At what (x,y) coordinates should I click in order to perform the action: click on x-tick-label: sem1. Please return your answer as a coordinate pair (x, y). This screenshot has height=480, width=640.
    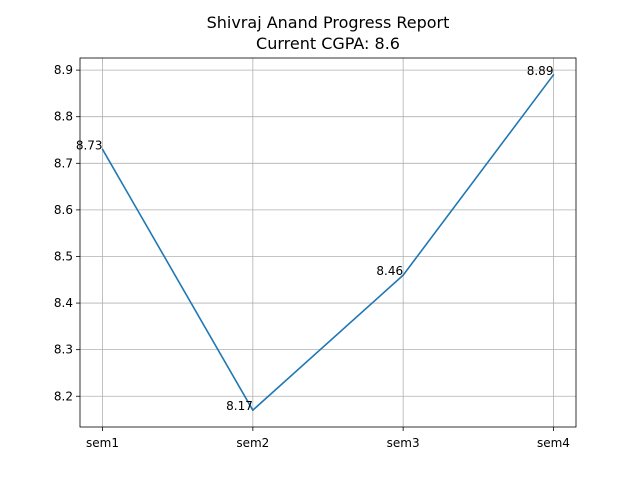
    Looking at the image, I should click on (102, 443).